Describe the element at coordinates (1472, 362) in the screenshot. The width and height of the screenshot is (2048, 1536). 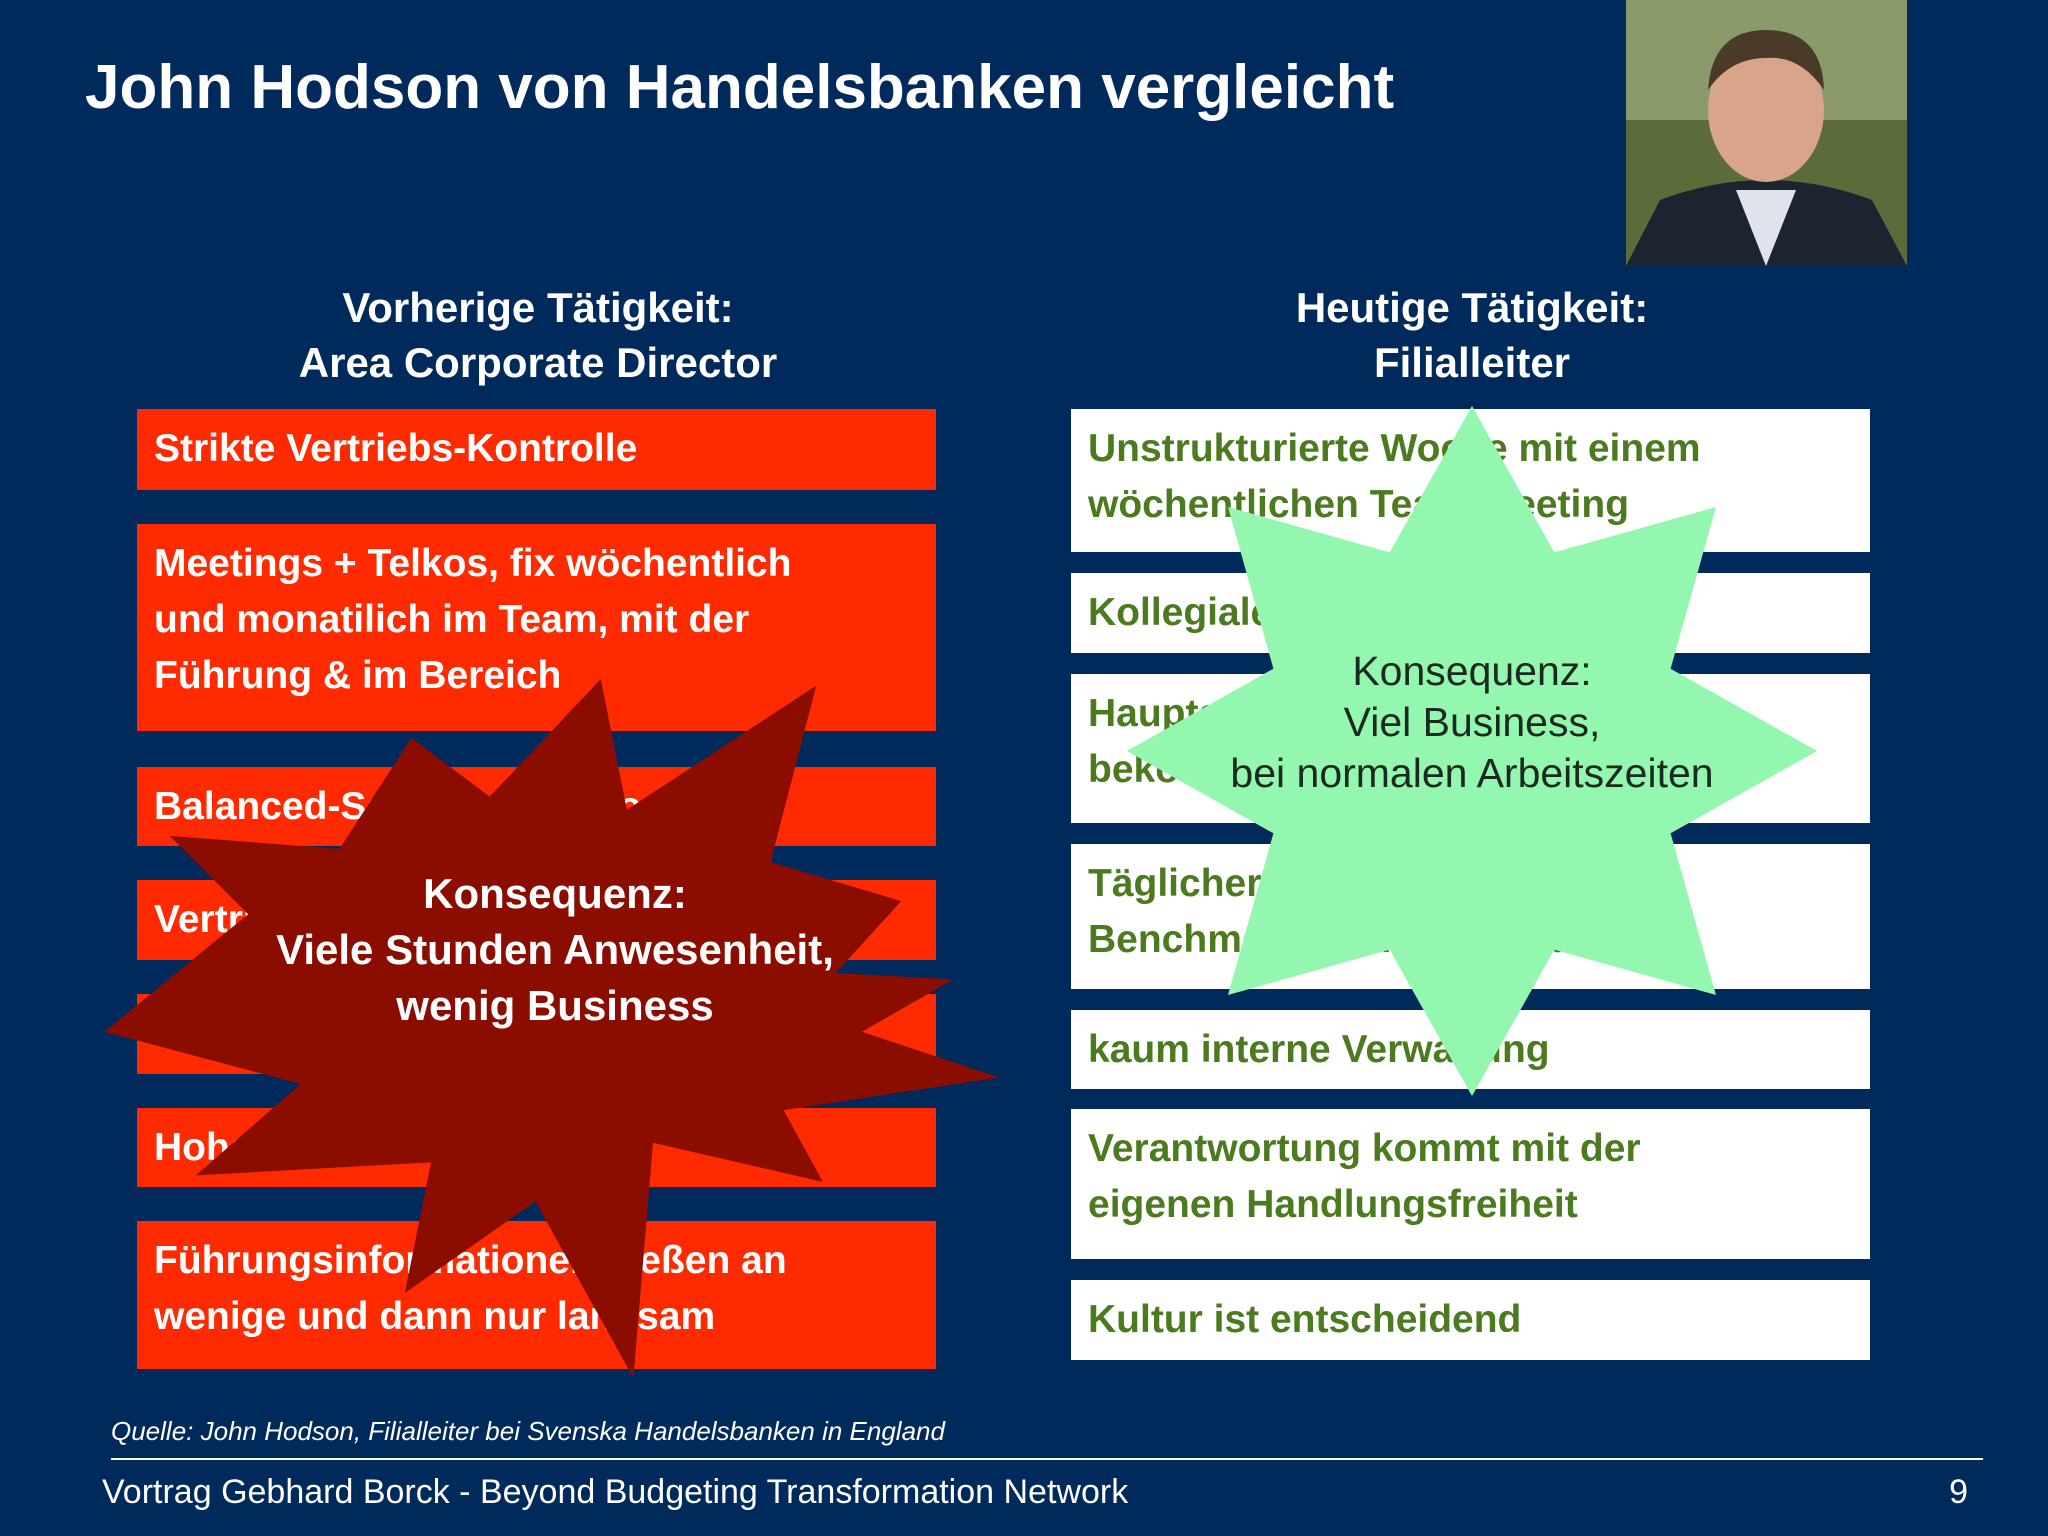
I see `column-heading: Filialleiter` at that location.